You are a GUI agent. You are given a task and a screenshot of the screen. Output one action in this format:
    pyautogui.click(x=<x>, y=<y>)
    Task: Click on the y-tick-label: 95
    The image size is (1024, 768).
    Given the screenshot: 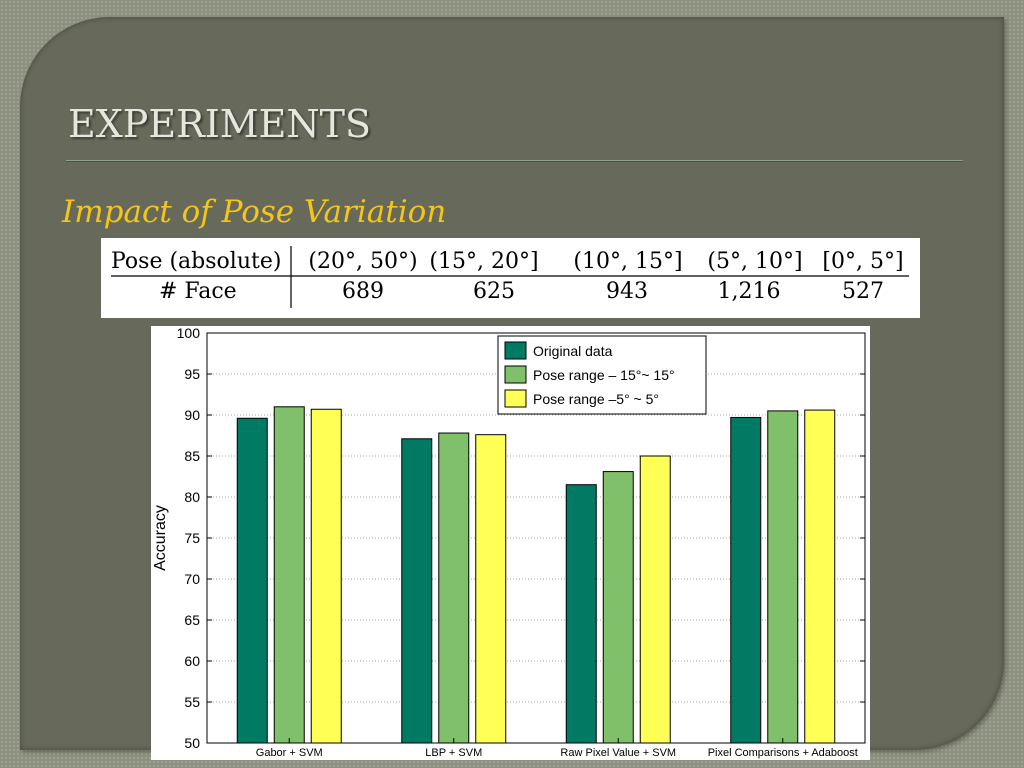 What is the action you would take?
    pyautogui.click(x=192, y=374)
    